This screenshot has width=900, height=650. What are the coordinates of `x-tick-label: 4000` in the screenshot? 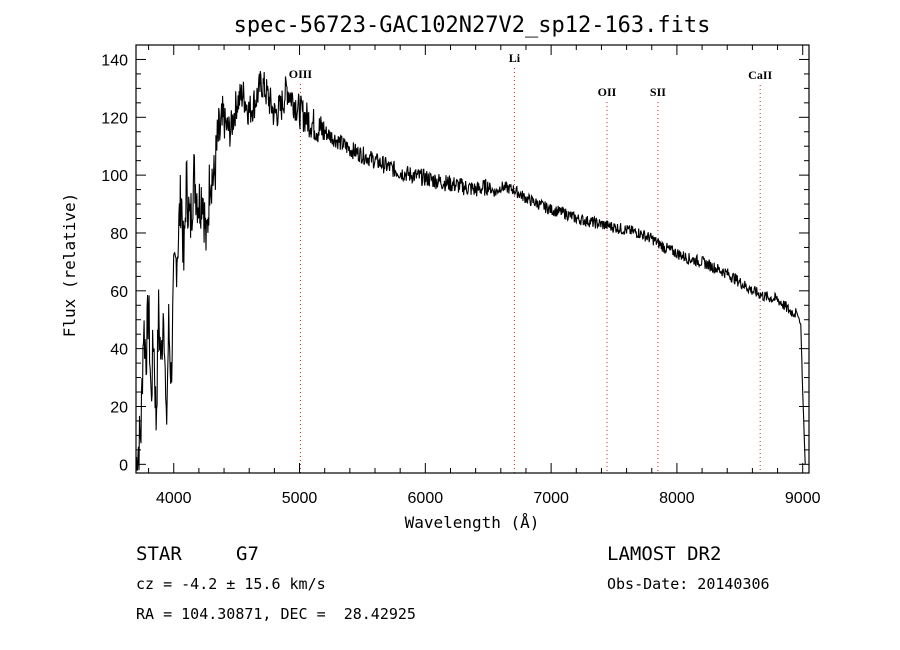 It's located at (174, 498).